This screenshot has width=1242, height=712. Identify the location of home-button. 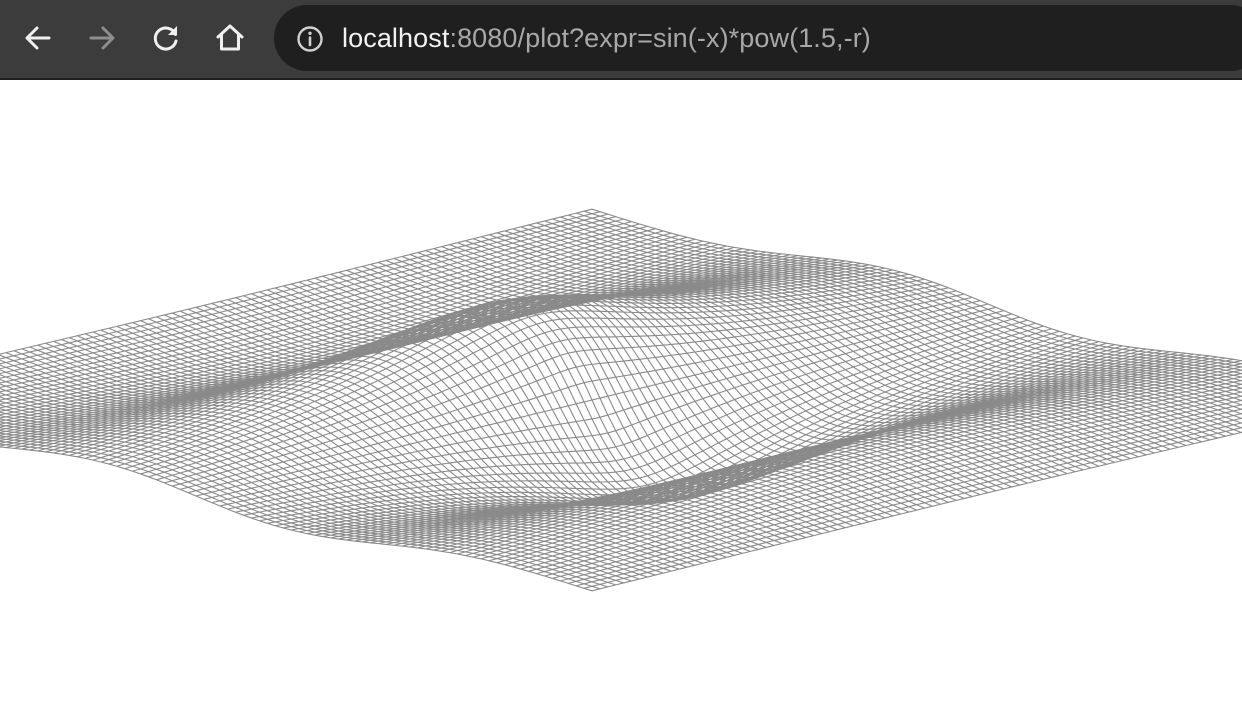
(230, 38).